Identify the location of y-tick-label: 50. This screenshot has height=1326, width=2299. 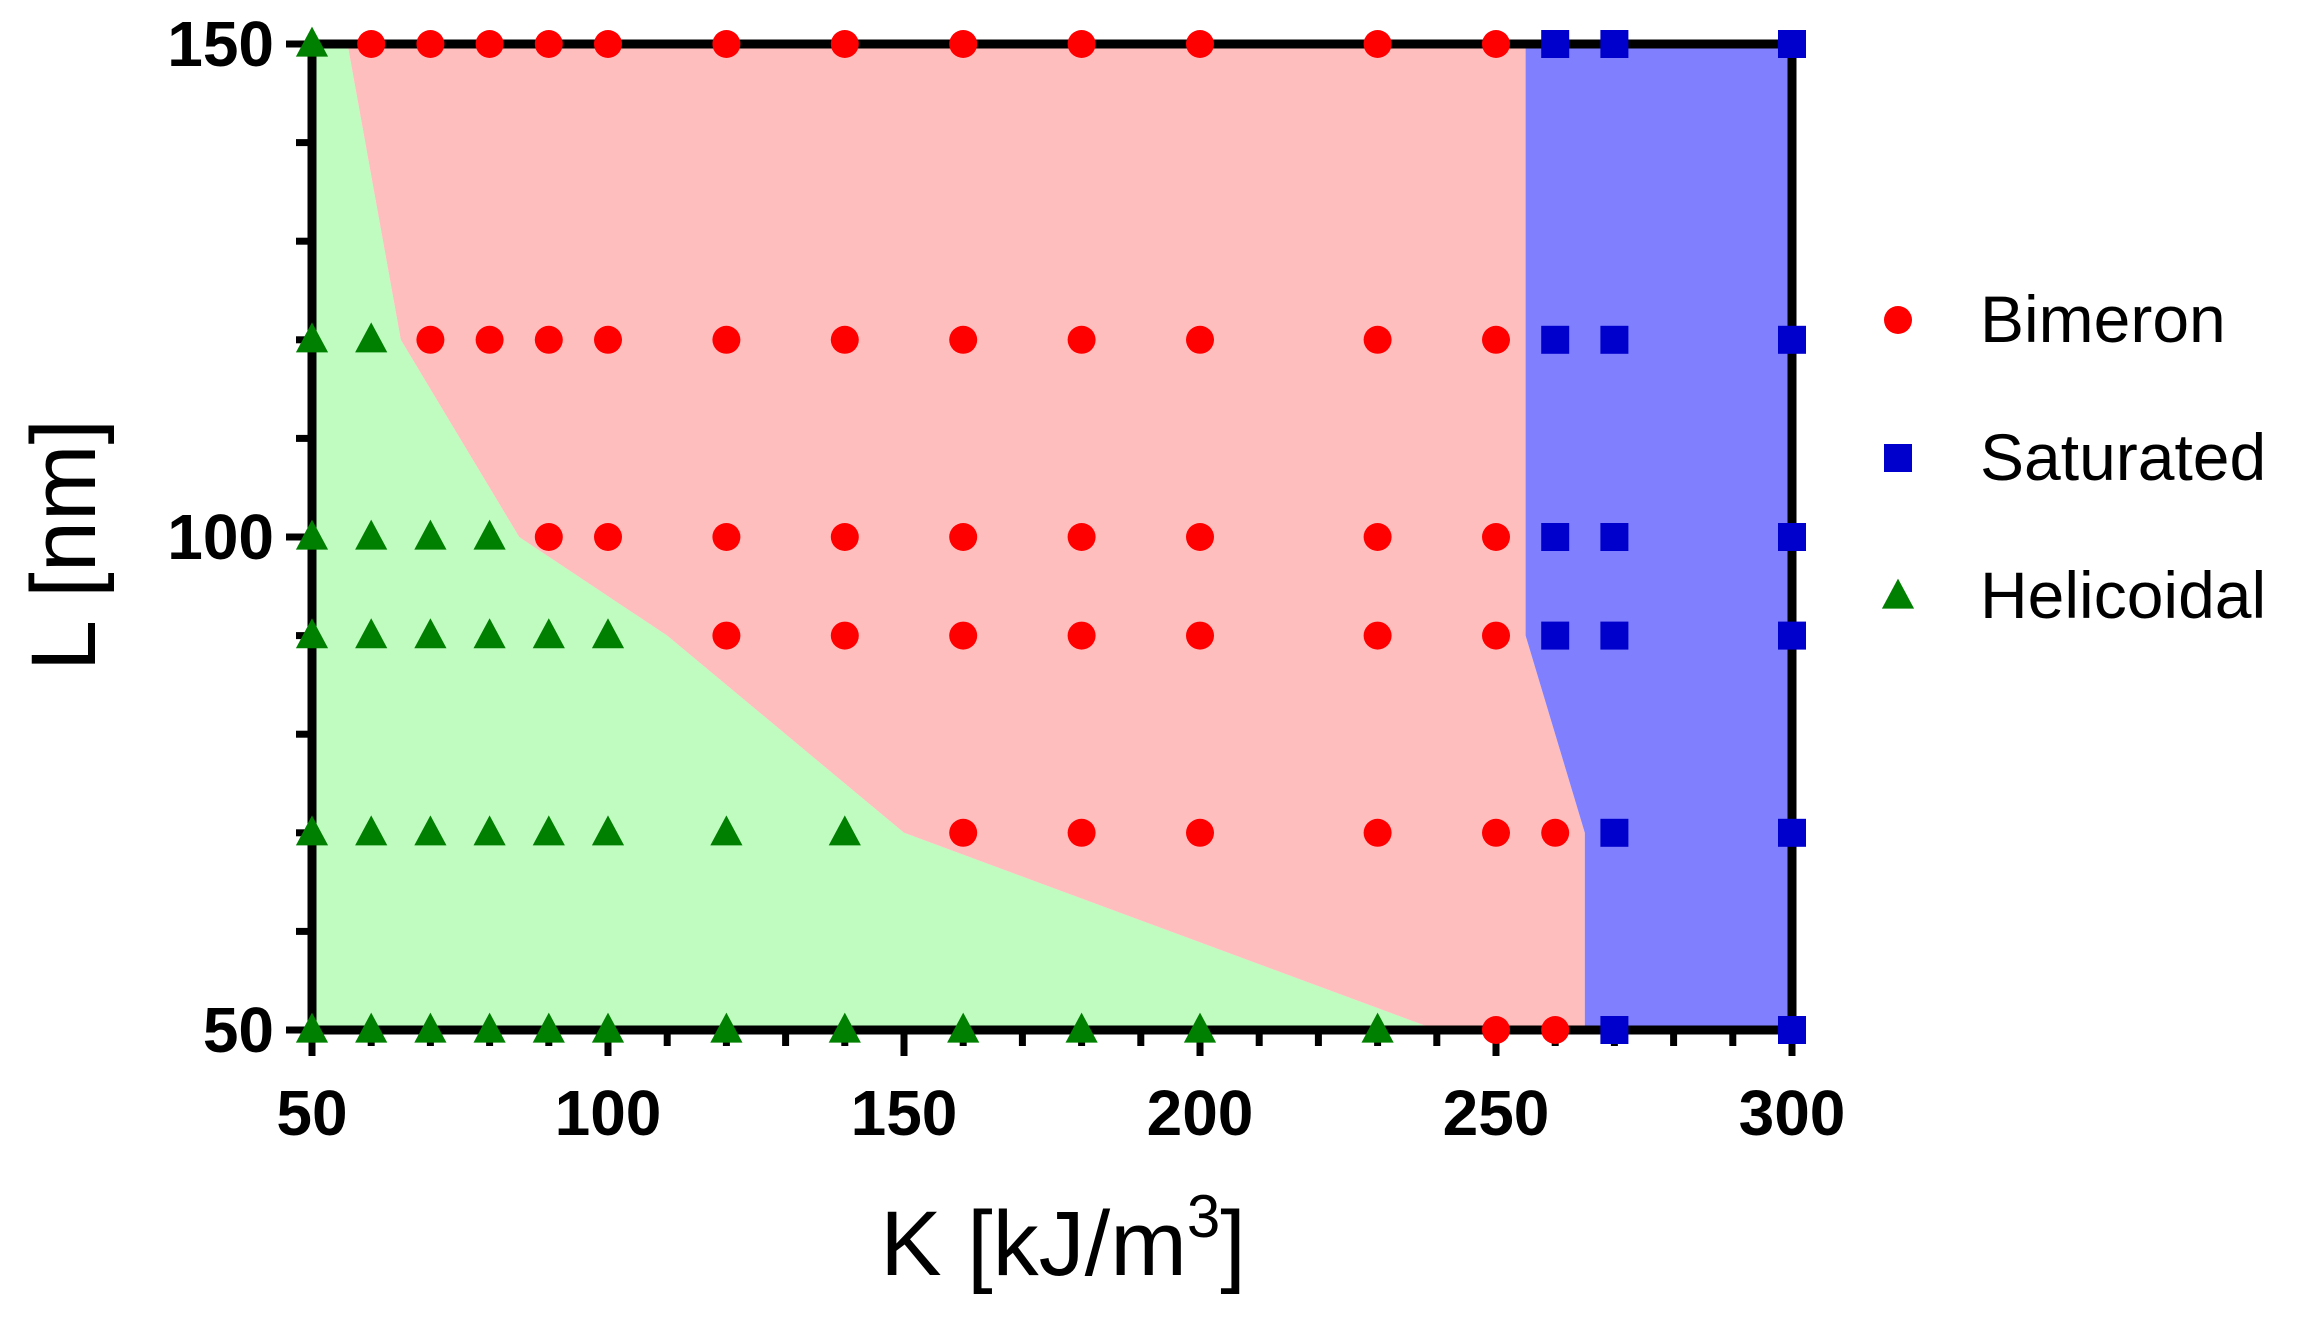
(238, 1030).